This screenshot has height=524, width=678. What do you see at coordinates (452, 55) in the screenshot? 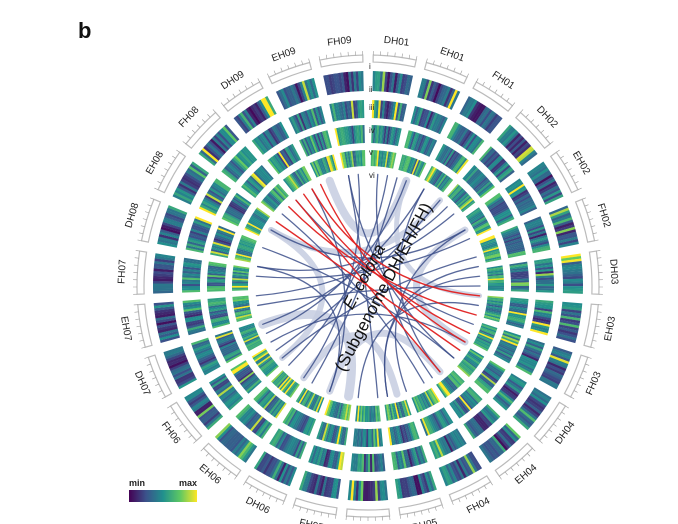
I see `chromosome-label: EH01` at bounding box center [452, 55].